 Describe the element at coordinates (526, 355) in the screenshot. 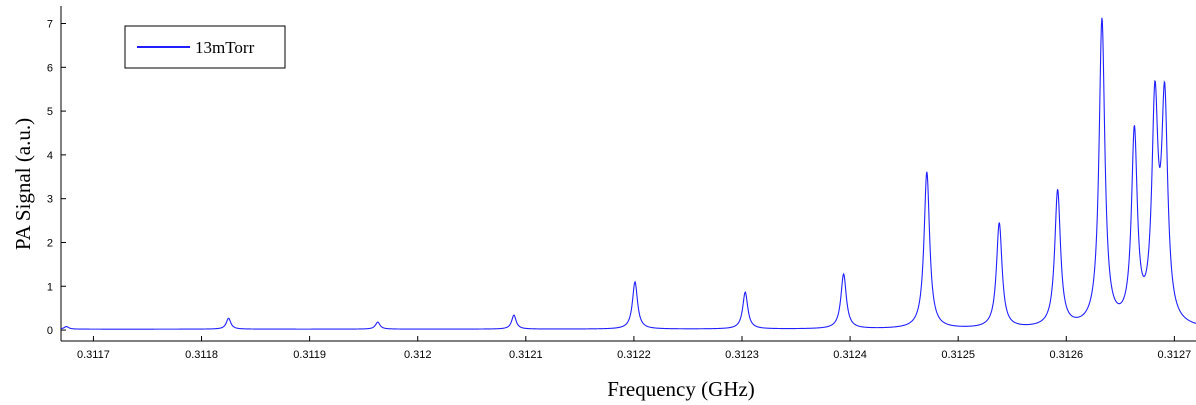

I see `x-tick-label: 0.3121` at that location.